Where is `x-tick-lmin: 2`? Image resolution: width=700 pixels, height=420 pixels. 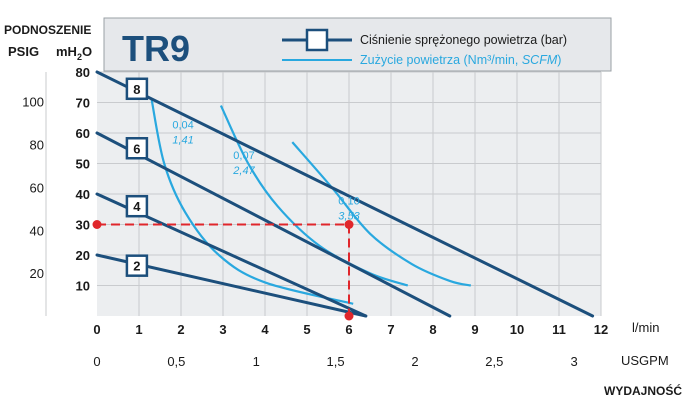 x-tick-lmin: 2 is located at coordinates (180, 329).